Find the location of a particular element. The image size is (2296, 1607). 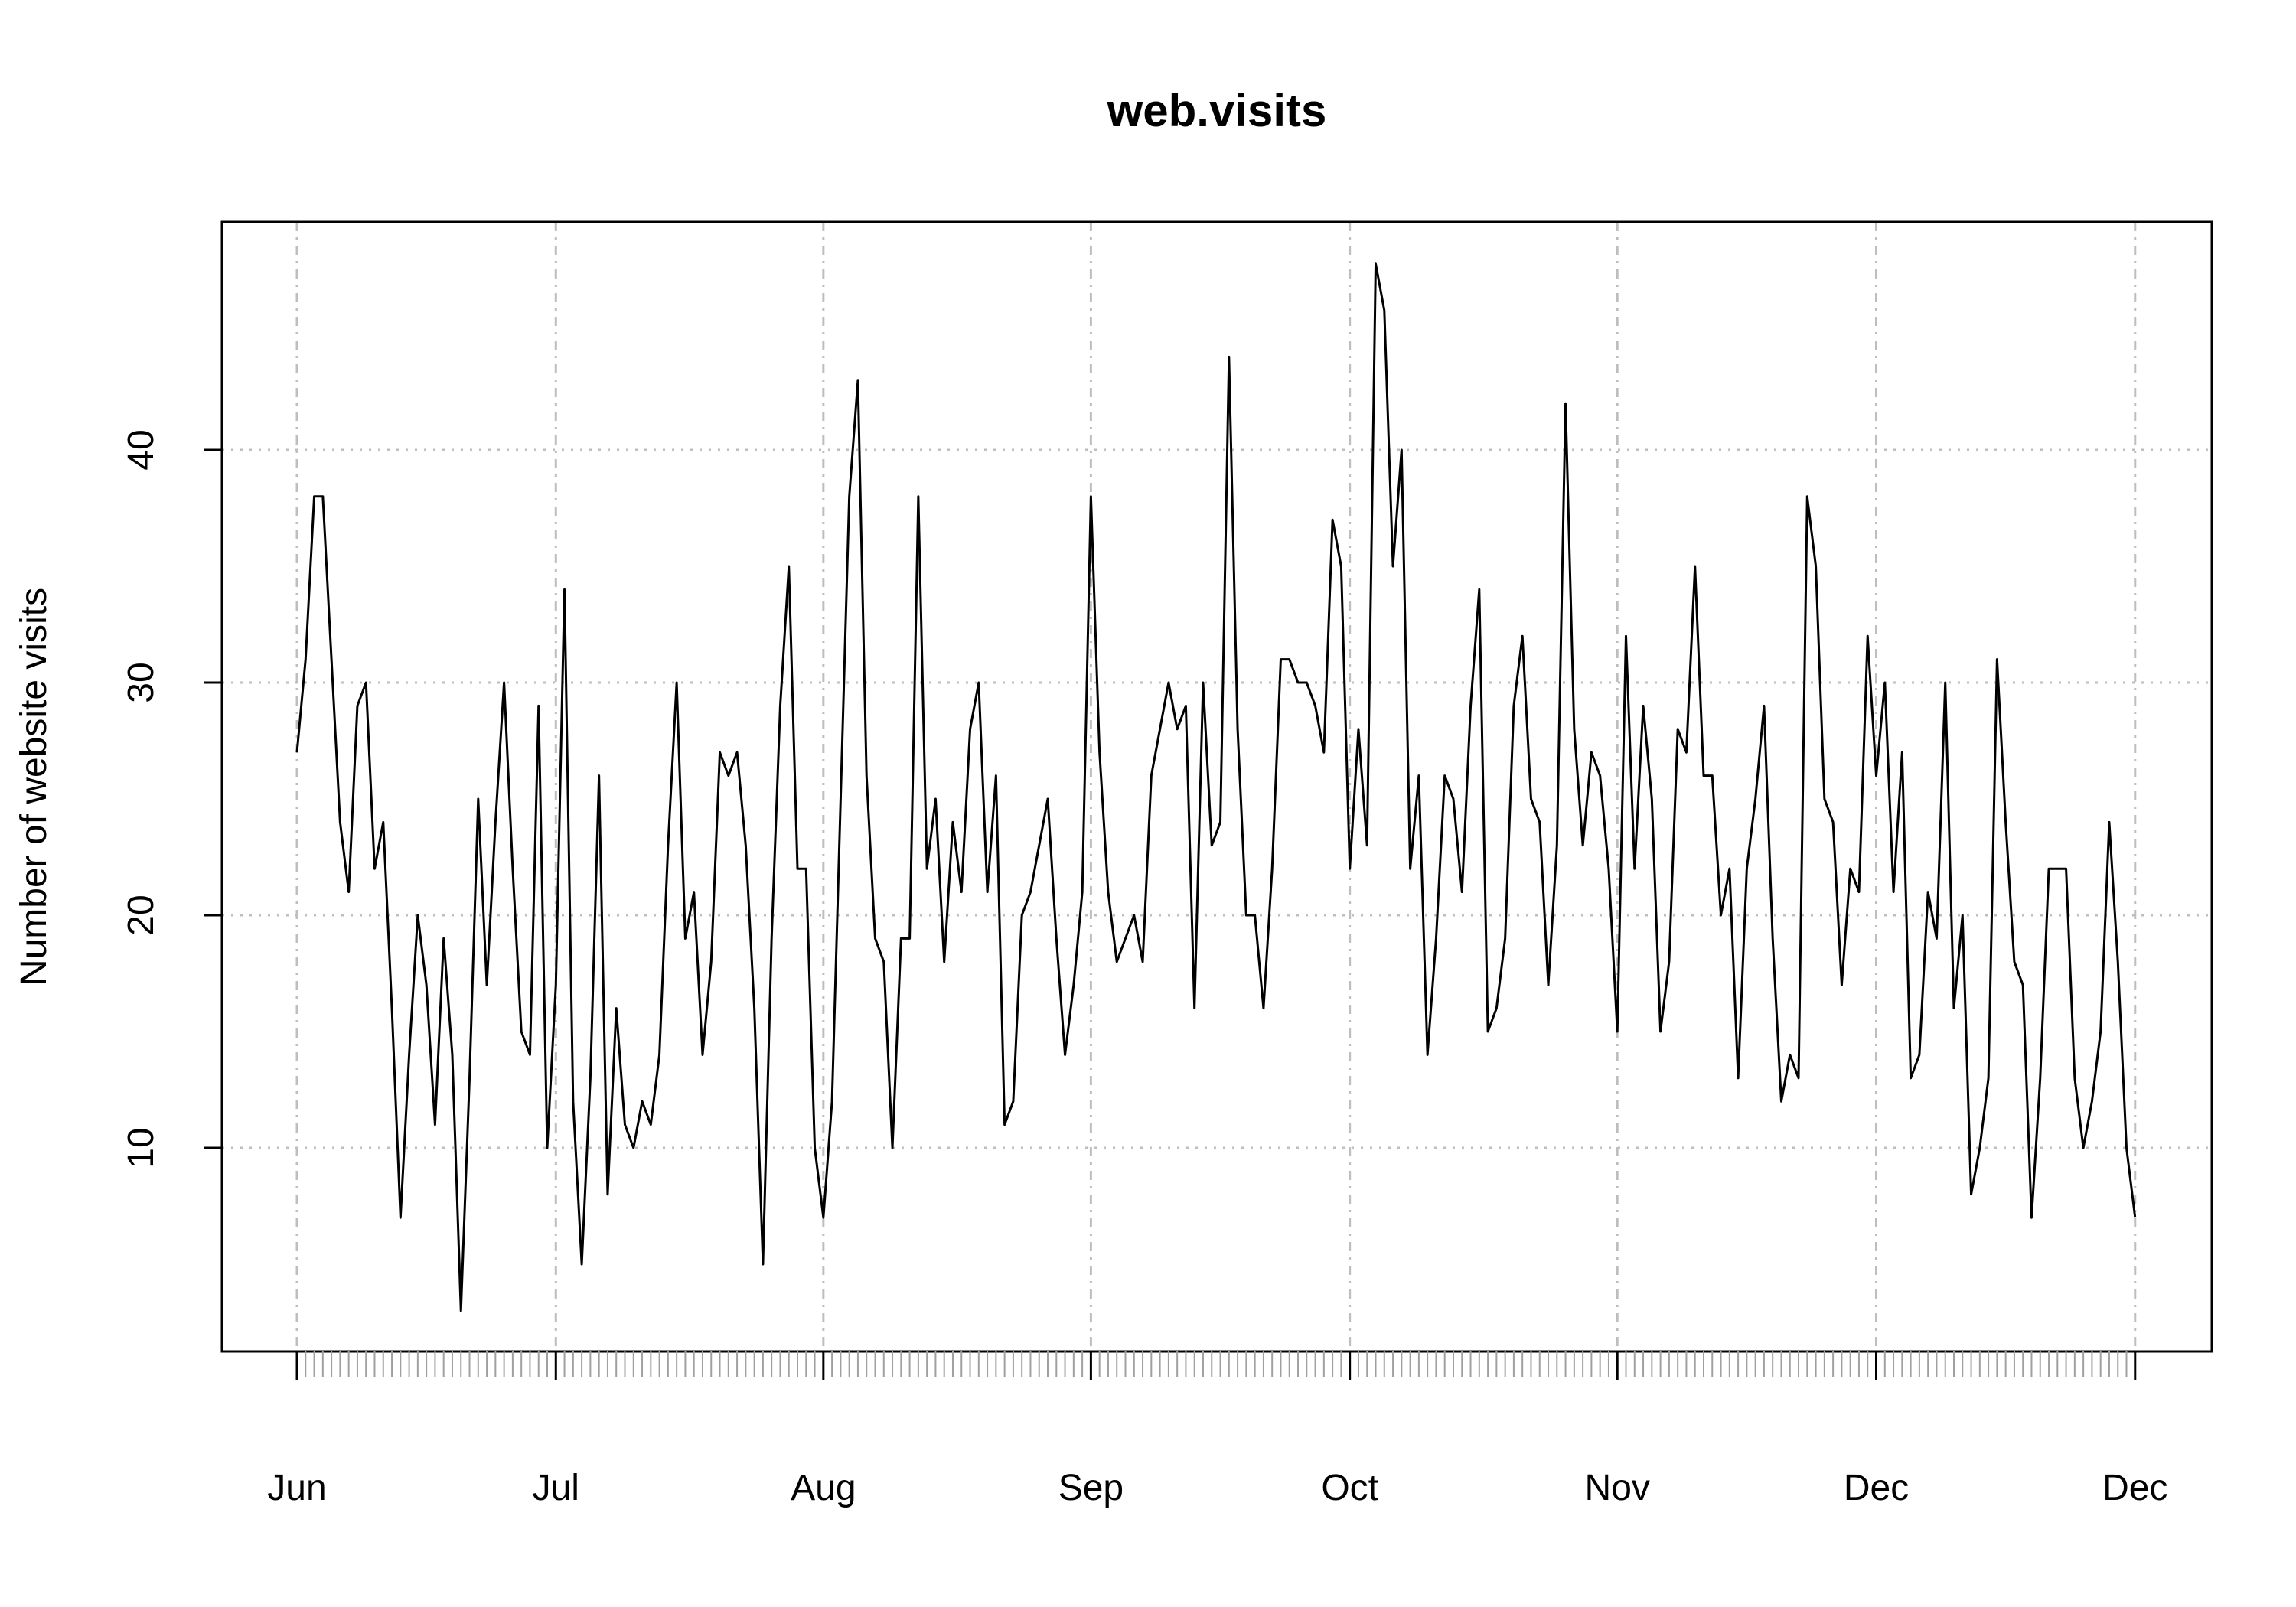

x-tick-label: Jul is located at coordinates (556, 1488).